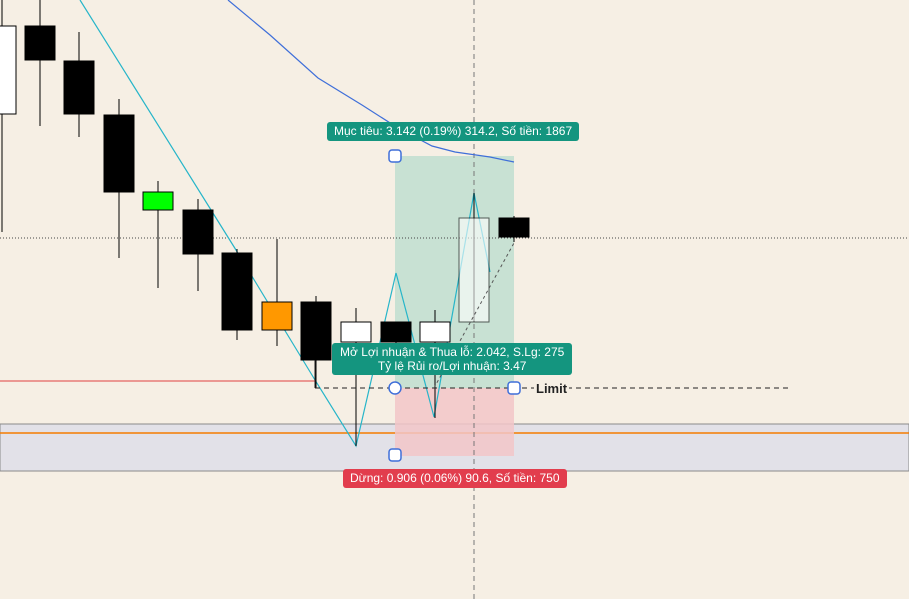 The width and height of the screenshot is (909, 599). Describe the element at coordinates (277, 292) in the screenshot. I see `candle-8-highlight-orange` at that location.